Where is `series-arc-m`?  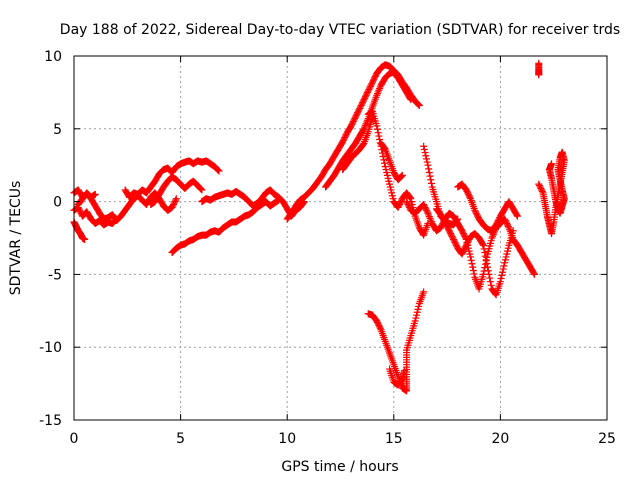 series-arc-m is located at coordinates (391, 161).